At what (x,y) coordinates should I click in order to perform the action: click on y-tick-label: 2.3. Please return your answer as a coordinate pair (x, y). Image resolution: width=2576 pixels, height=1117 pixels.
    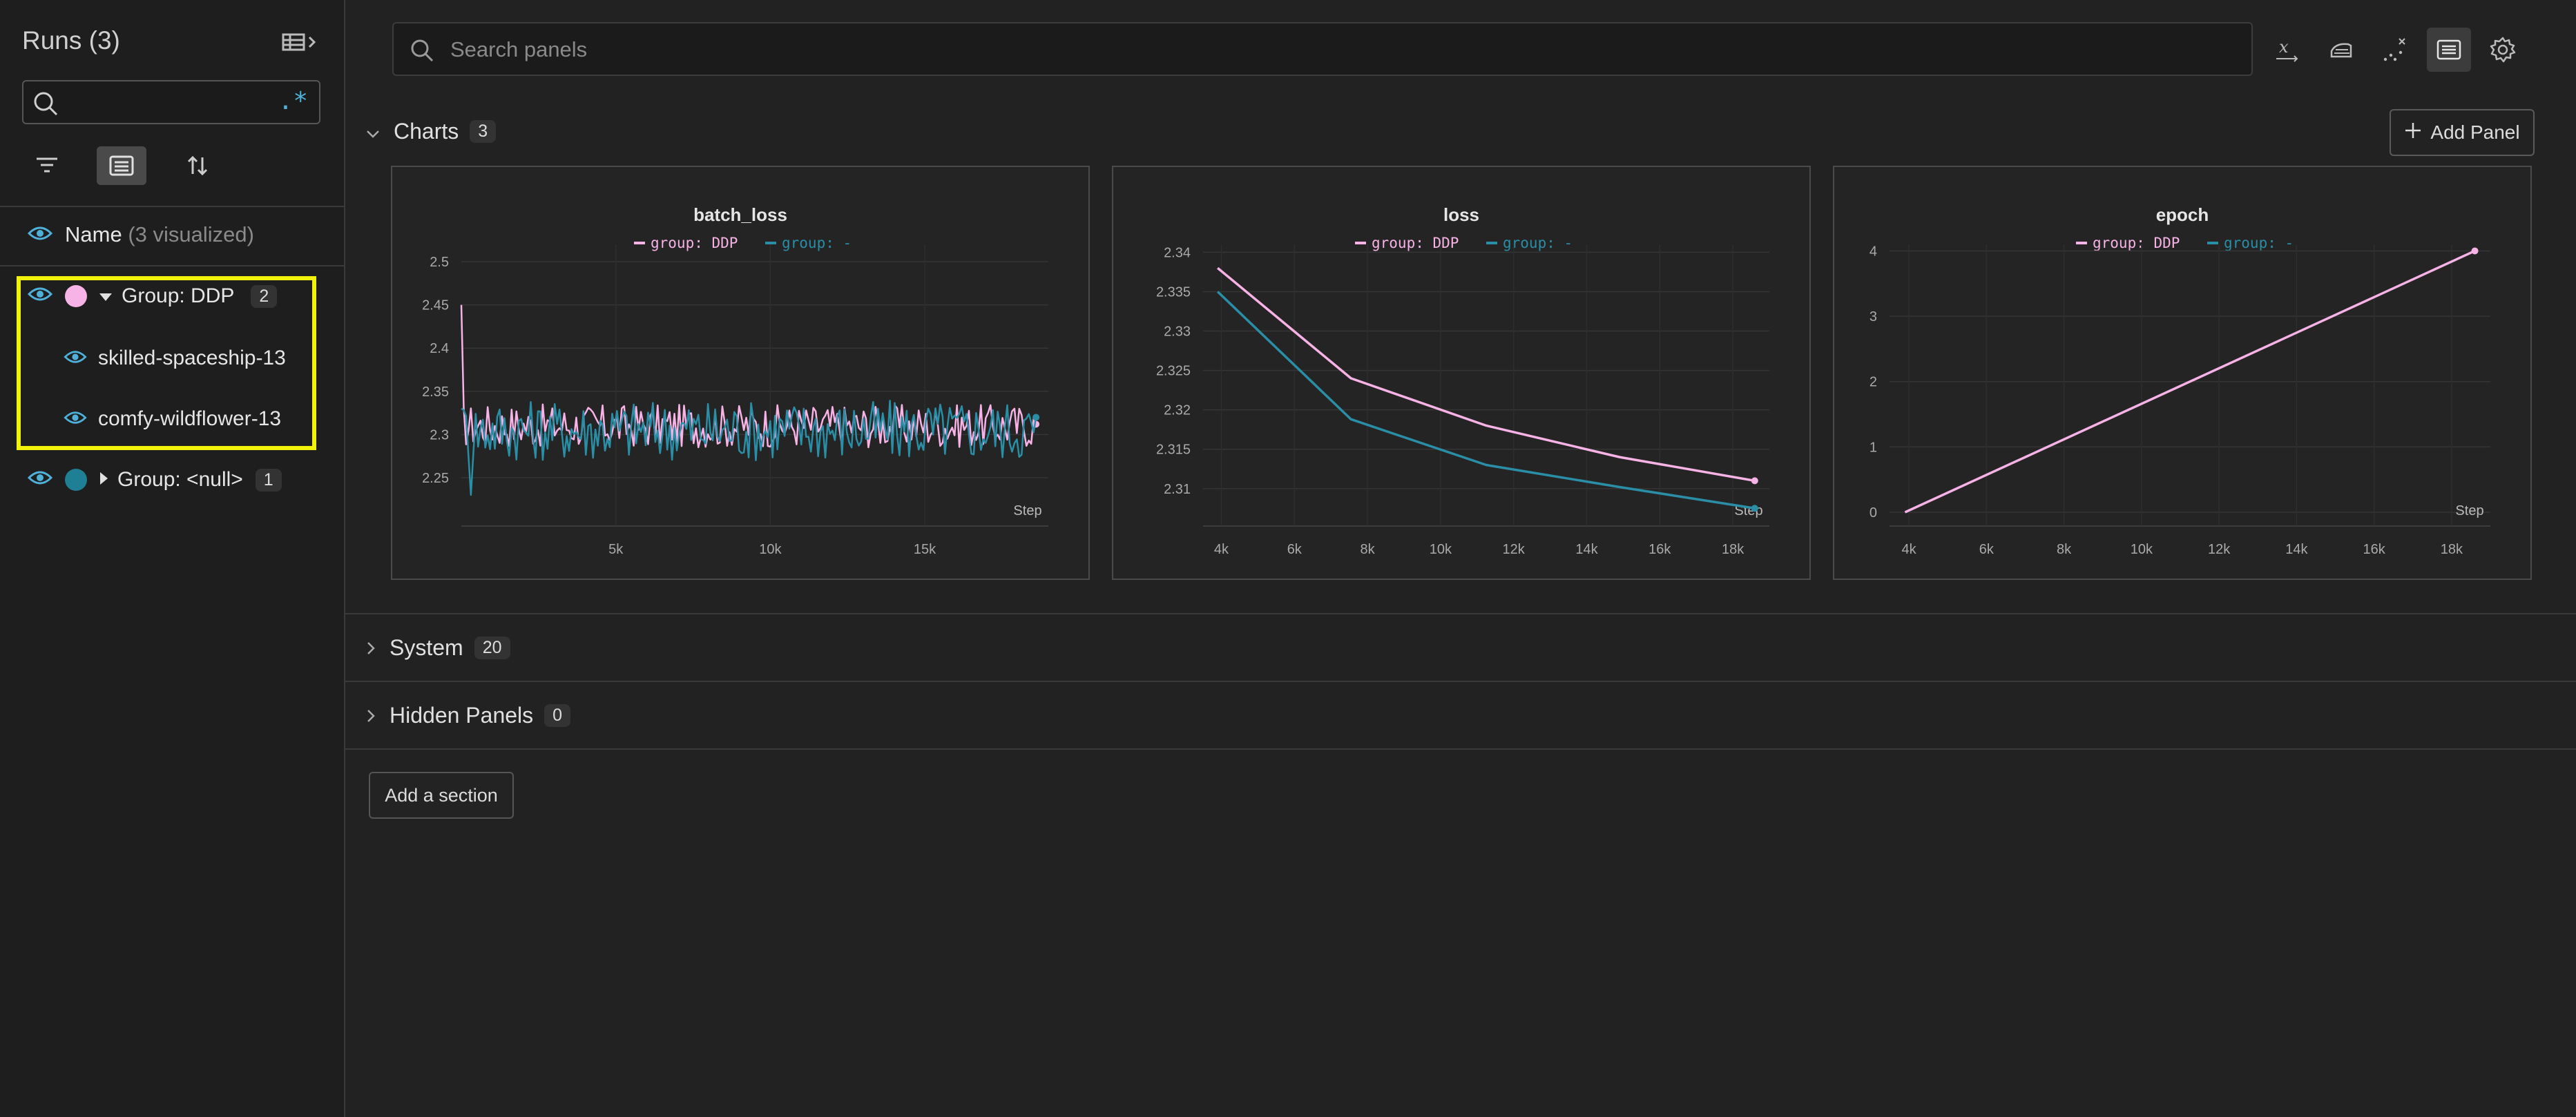
    Looking at the image, I should click on (439, 435).